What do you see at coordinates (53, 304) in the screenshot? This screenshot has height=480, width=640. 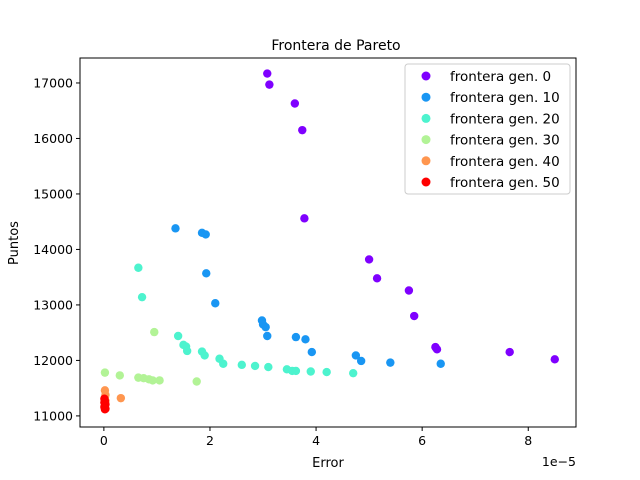 I see `y-tick-label: 13000` at bounding box center [53, 304].